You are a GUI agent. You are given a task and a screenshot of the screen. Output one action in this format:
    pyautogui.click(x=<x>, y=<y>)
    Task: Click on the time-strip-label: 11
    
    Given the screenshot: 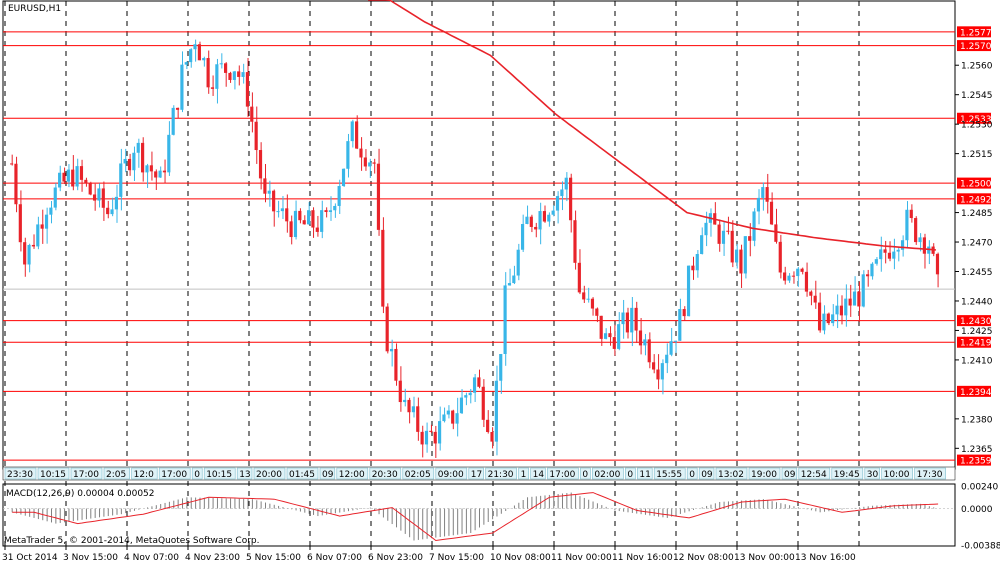 What is the action you would take?
    pyautogui.click(x=644, y=475)
    